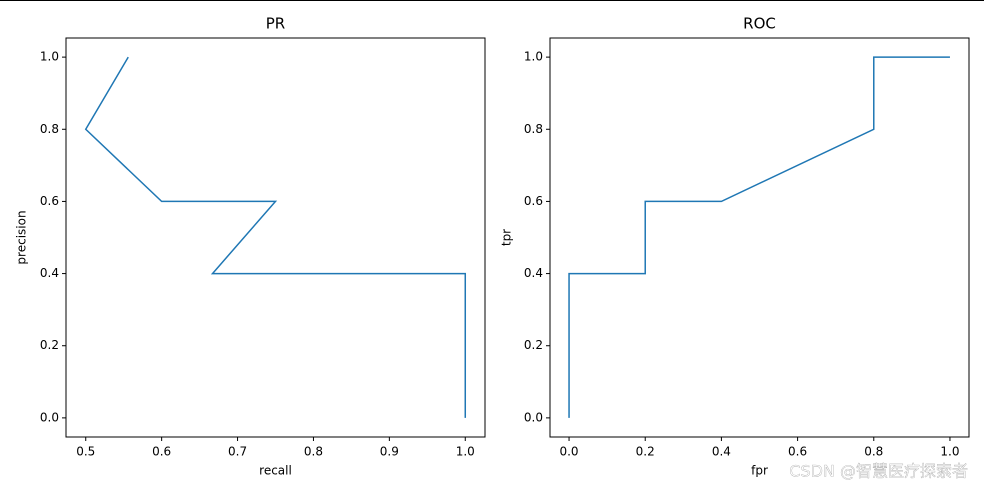 Image resolution: width=984 pixels, height=491 pixels. I want to click on x-tick-label: 0.9, so click(389, 452).